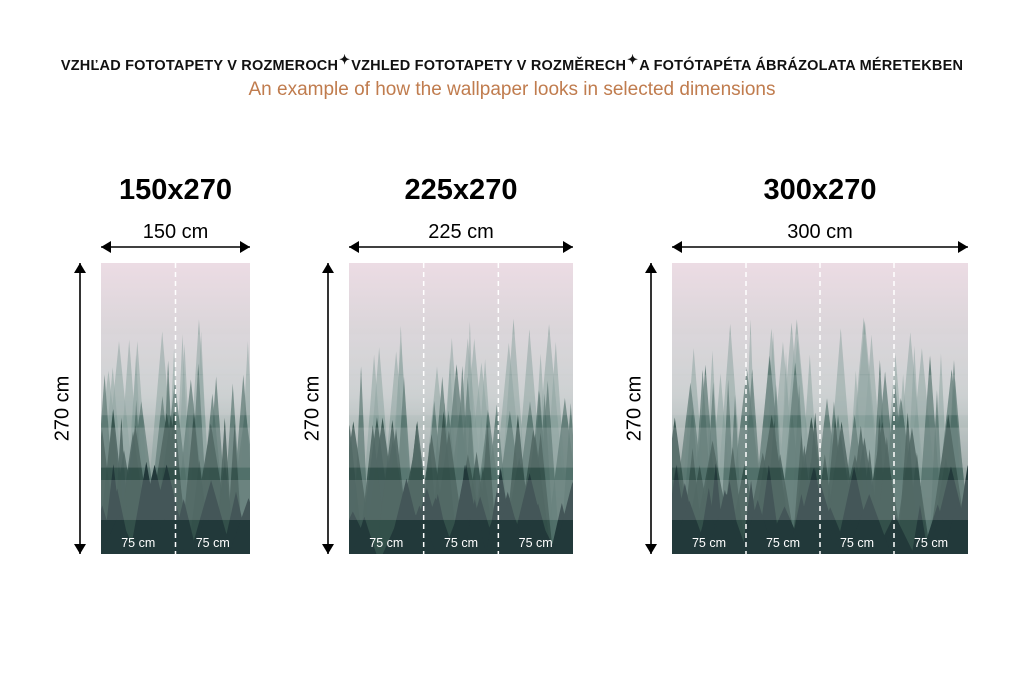 The image size is (1024, 680). Describe the element at coordinates (175, 232) in the screenshot. I see `width-label: 150 cm` at that location.